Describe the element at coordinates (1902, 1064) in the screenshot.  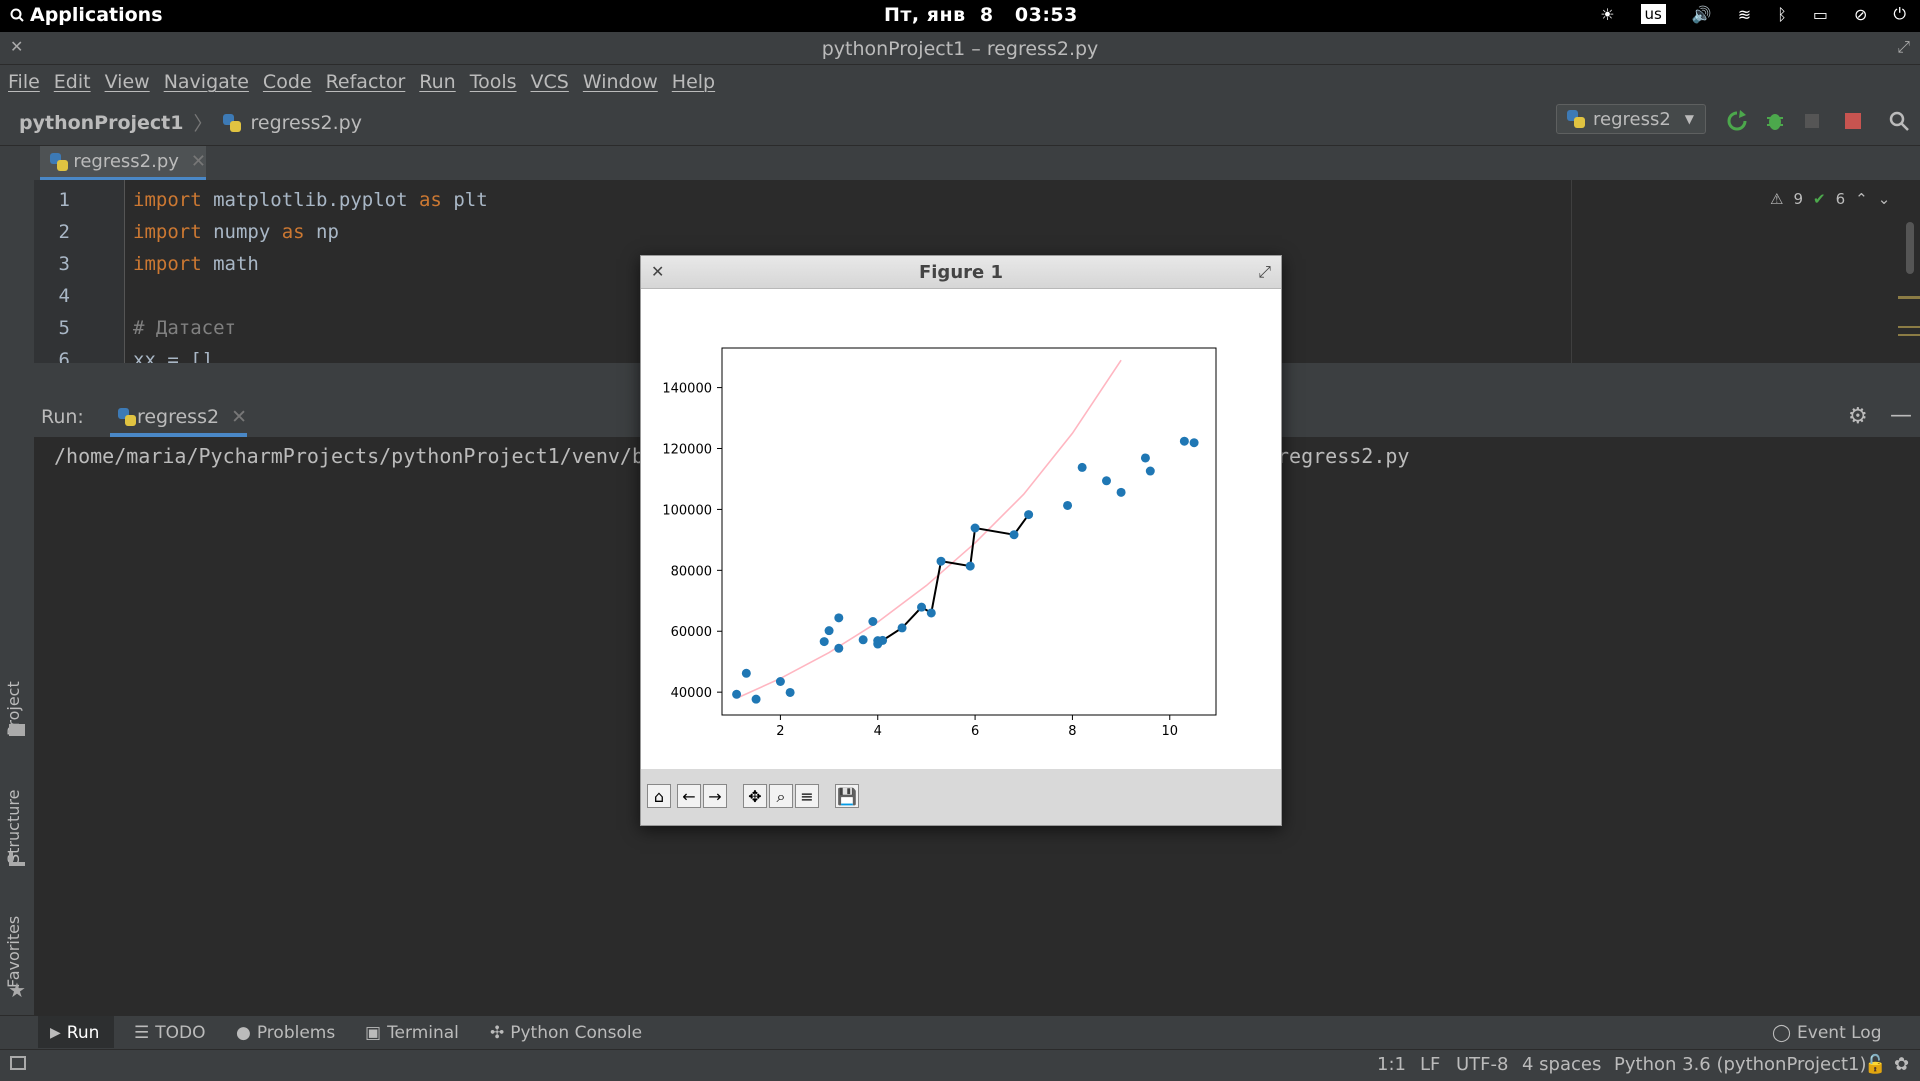
I see `git-icon: ✿` at that location.